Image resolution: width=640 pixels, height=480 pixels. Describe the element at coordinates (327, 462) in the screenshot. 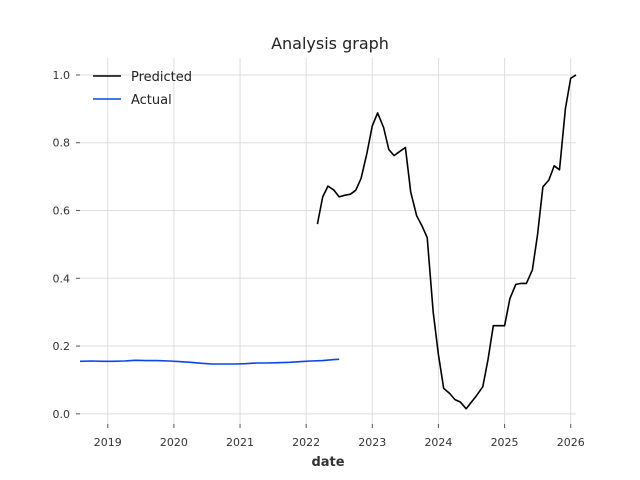

I see `x-axis-title: date` at that location.